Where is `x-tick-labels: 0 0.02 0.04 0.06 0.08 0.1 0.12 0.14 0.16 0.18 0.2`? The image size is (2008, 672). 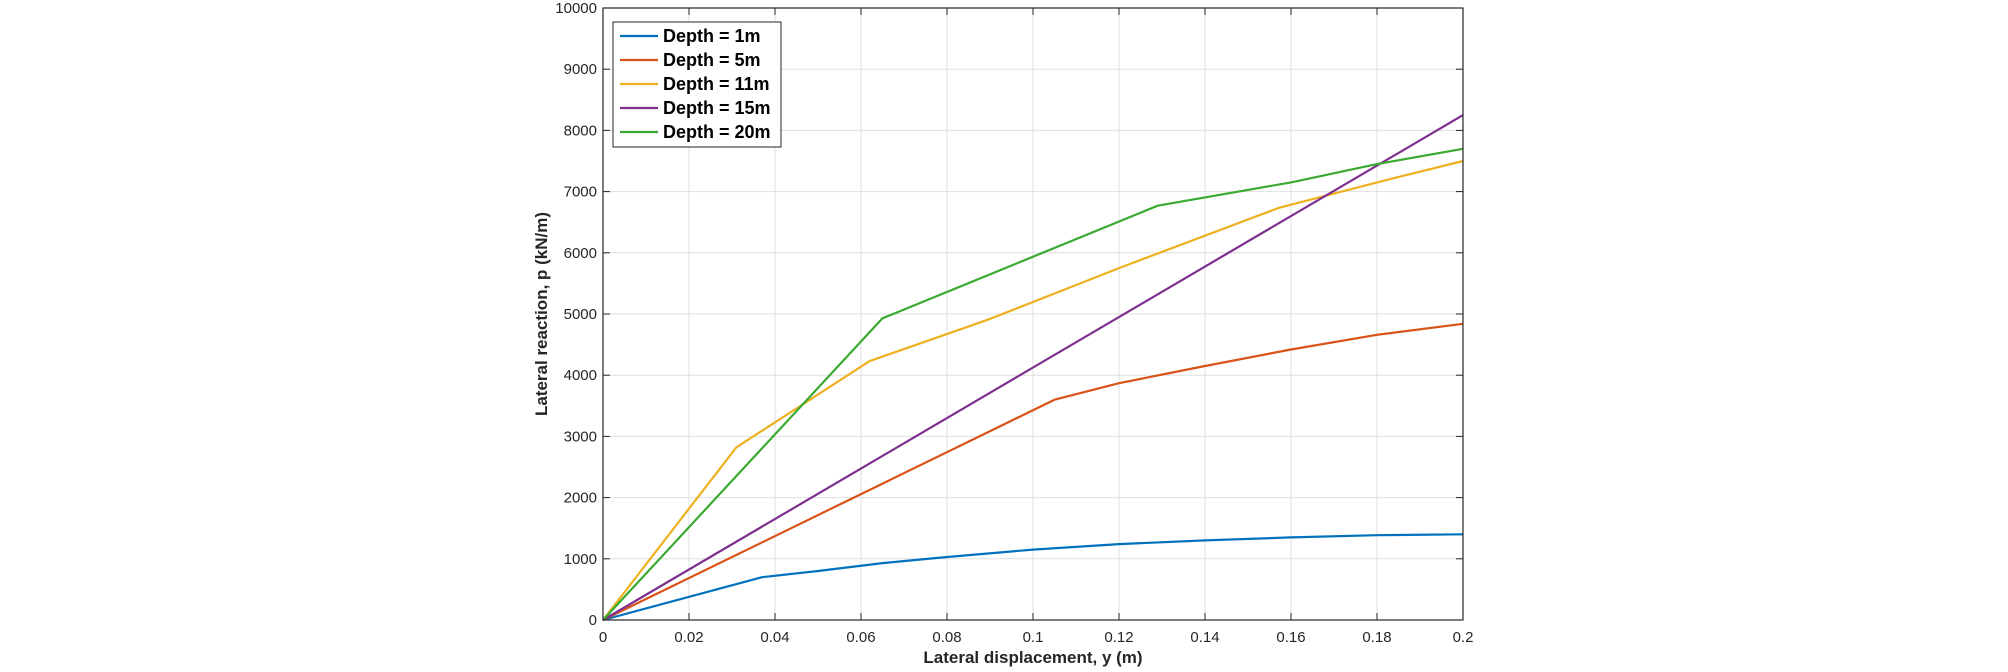
x-tick-labels: 0 0.02 0.04 0.06 0.08 0.1 0.12 0.14 0.16 0.18 0.2 is located at coordinates (1036, 637).